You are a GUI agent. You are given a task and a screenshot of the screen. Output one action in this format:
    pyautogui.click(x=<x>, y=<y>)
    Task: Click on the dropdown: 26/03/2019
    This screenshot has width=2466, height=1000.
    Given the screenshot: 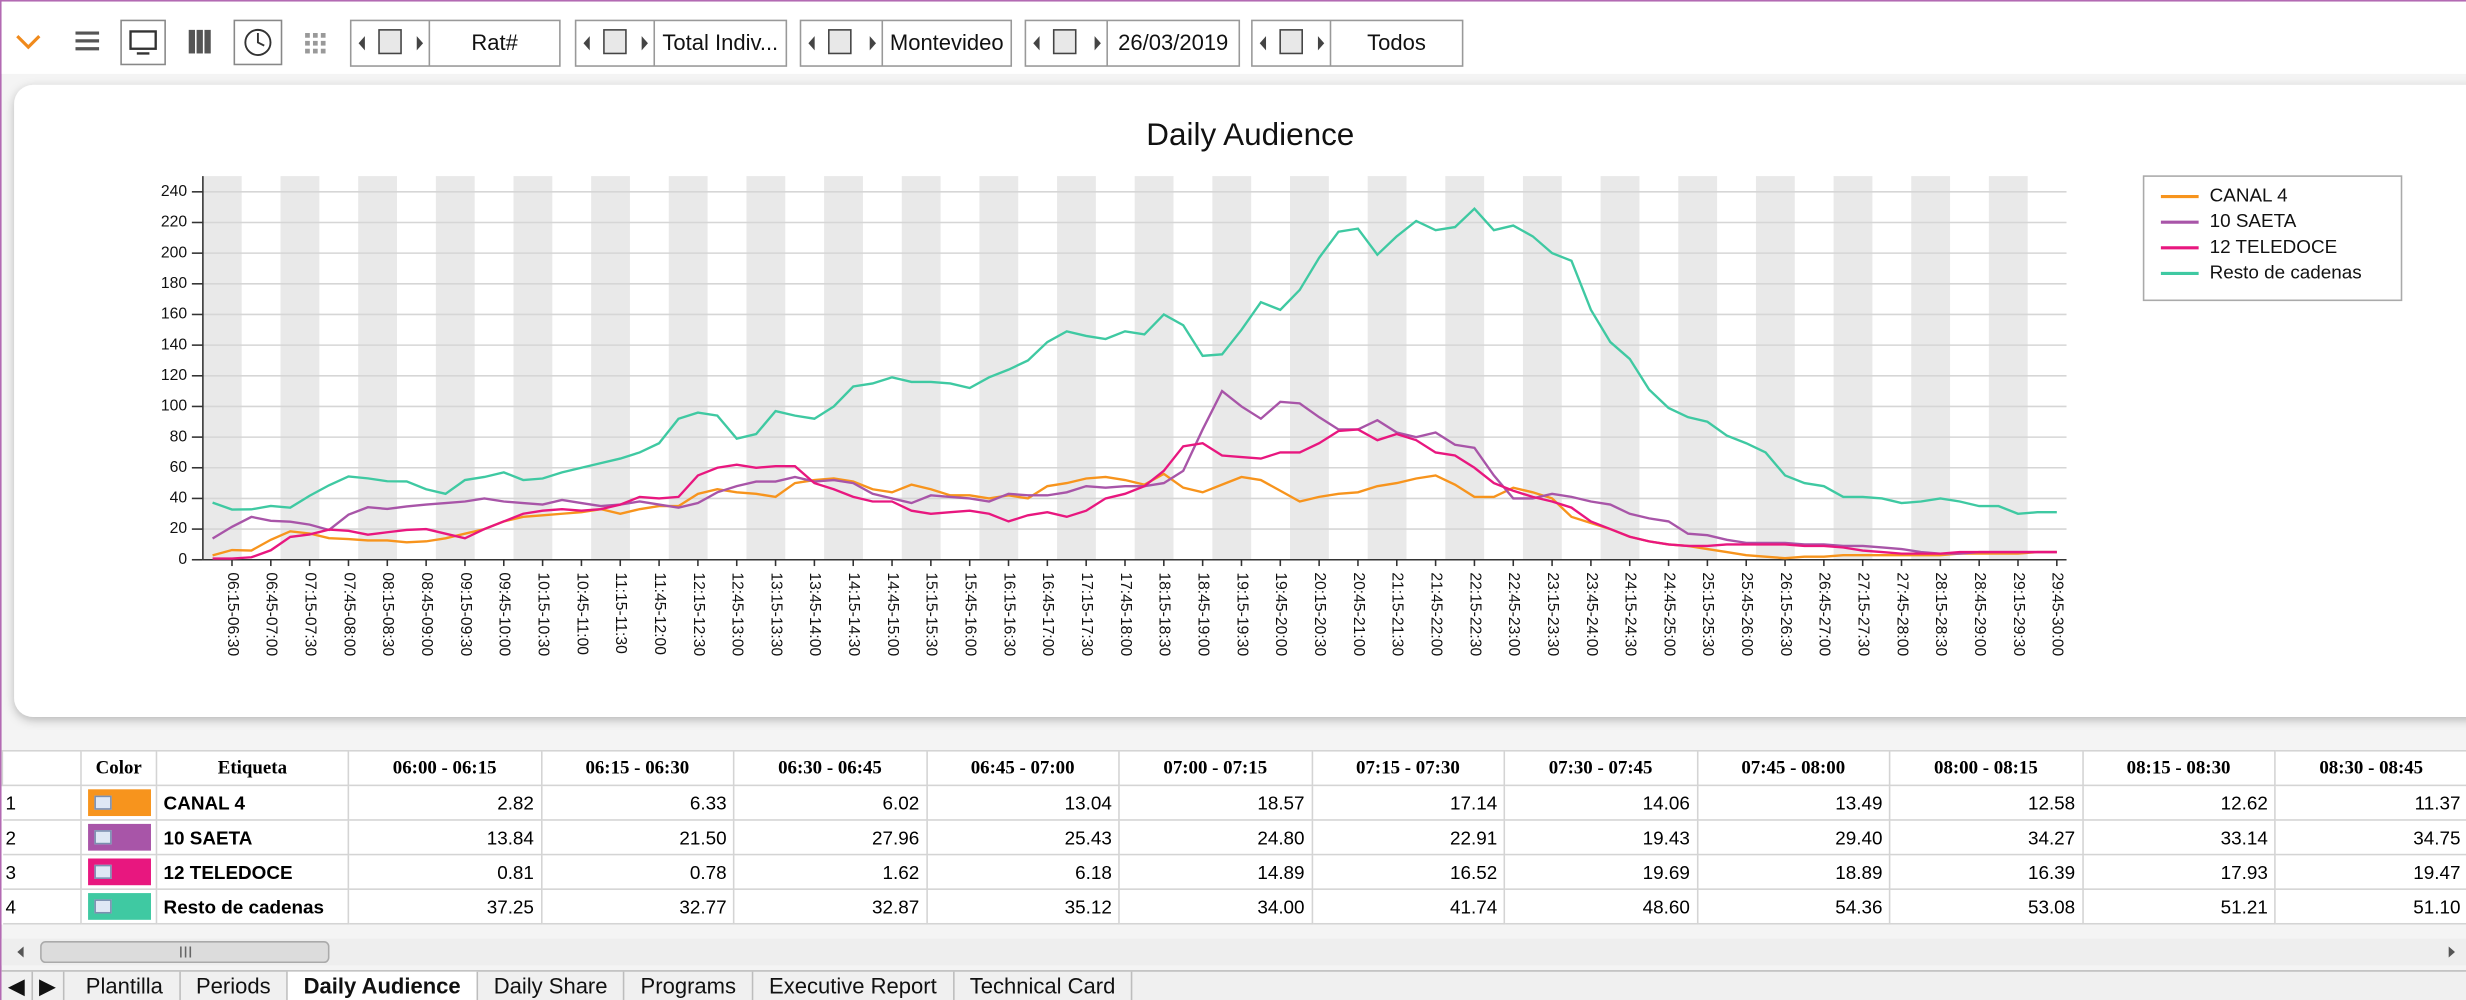 What is the action you would take?
    pyautogui.click(x=1132, y=43)
    